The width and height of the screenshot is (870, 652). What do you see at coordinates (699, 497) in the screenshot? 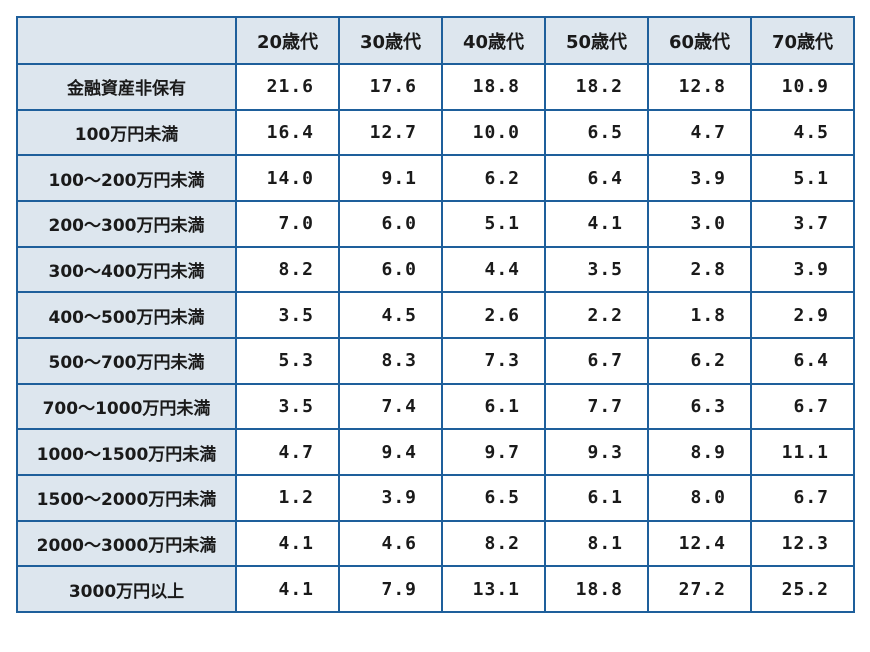
I see `value-cell: 8.0` at bounding box center [699, 497].